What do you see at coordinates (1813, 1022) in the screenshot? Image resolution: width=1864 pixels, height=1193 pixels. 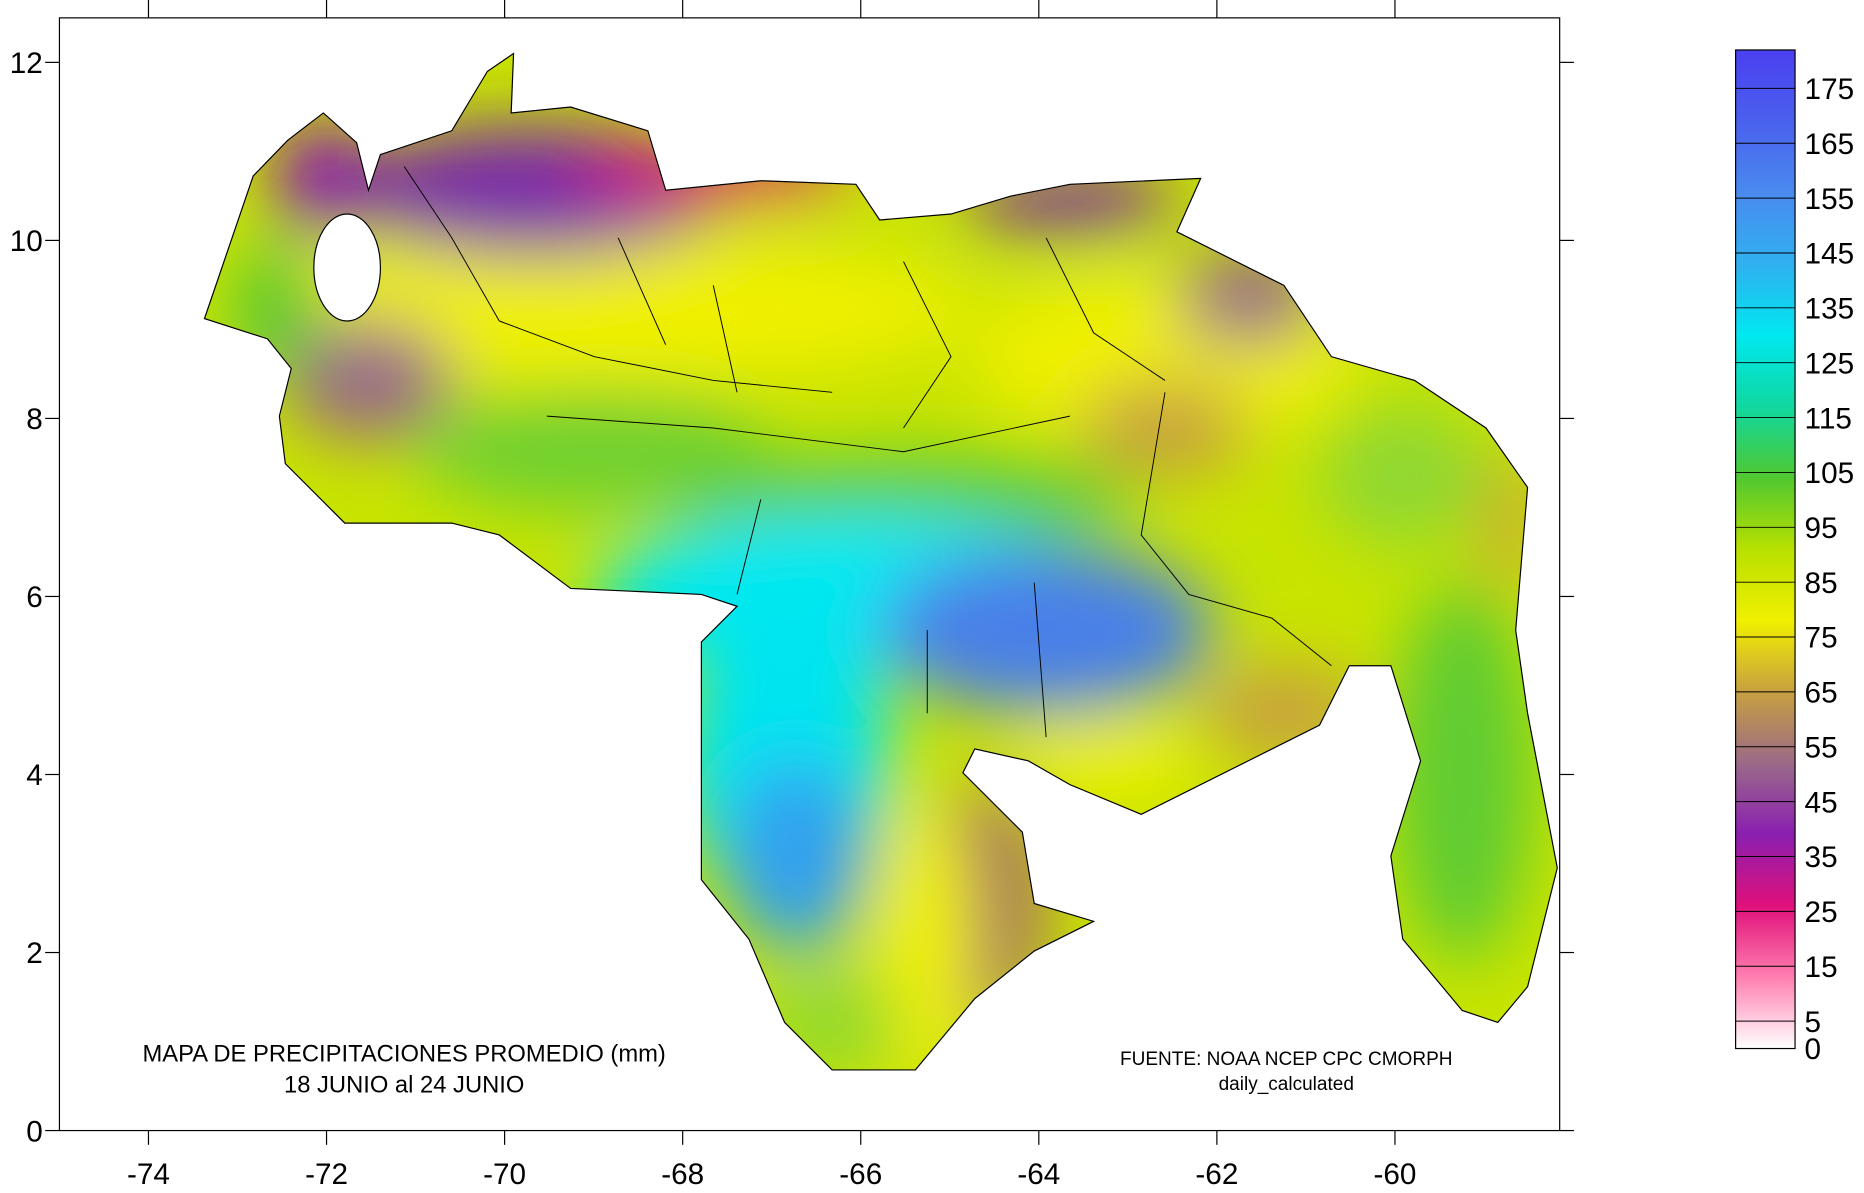 I see `colorbar-label: 5` at bounding box center [1813, 1022].